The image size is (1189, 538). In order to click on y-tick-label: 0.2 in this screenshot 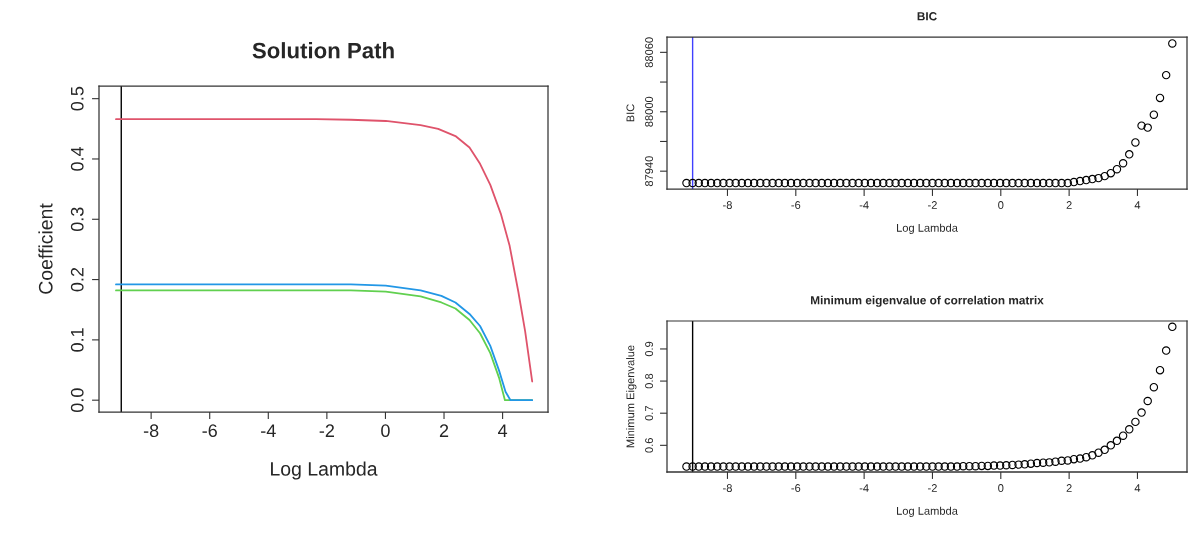, I will do `click(77, 279)`.